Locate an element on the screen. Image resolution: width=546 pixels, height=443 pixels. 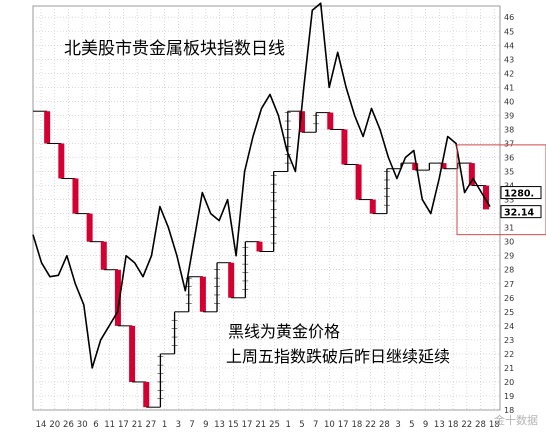
y-tick-label: 42 is located at coordinates (509, 73).